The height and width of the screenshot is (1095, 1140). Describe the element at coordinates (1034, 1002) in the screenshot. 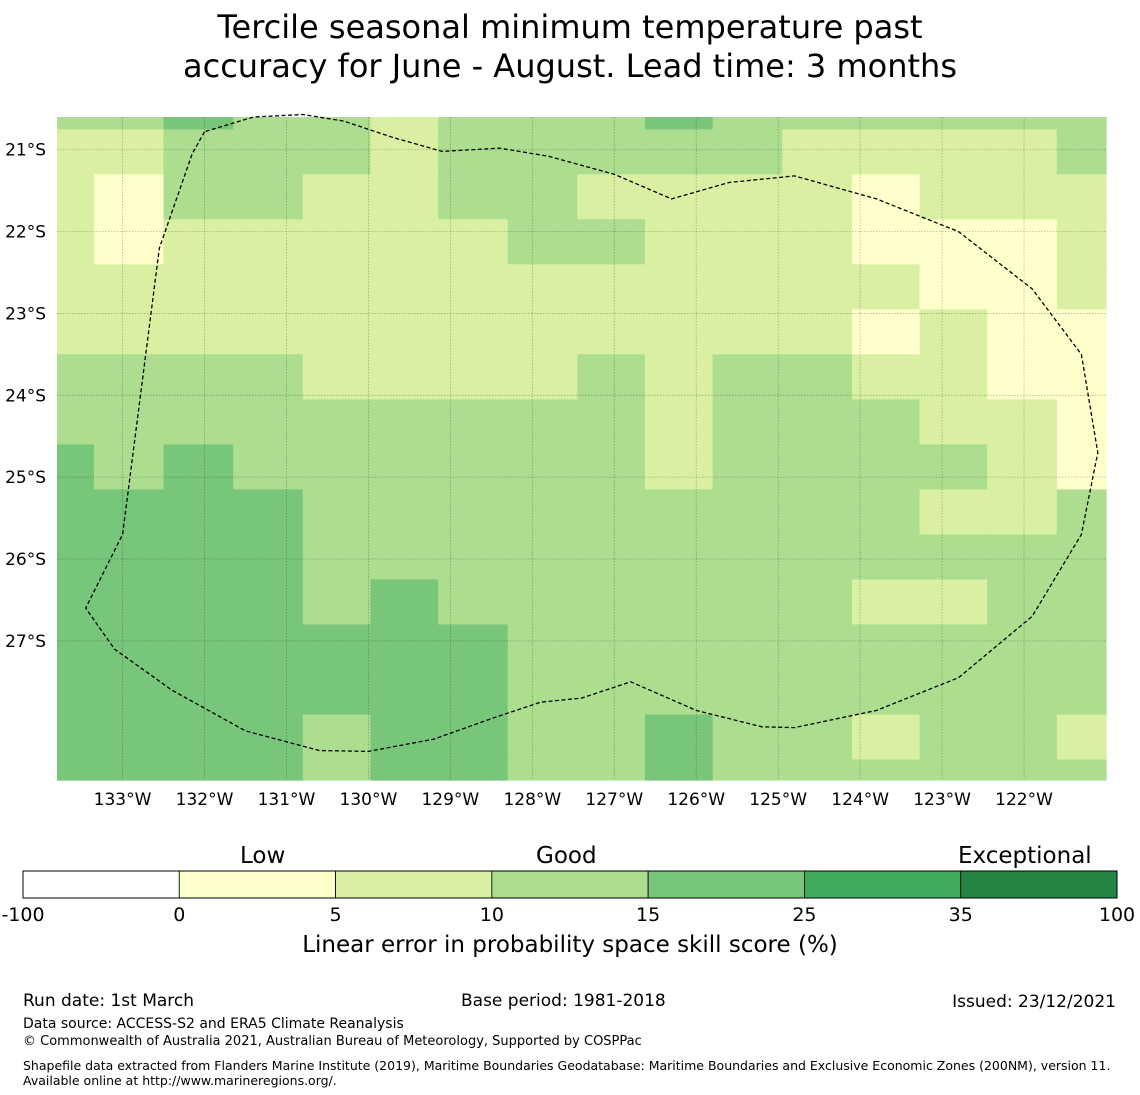

I see `issued-date: Issued: 23/12/2021` at that location.